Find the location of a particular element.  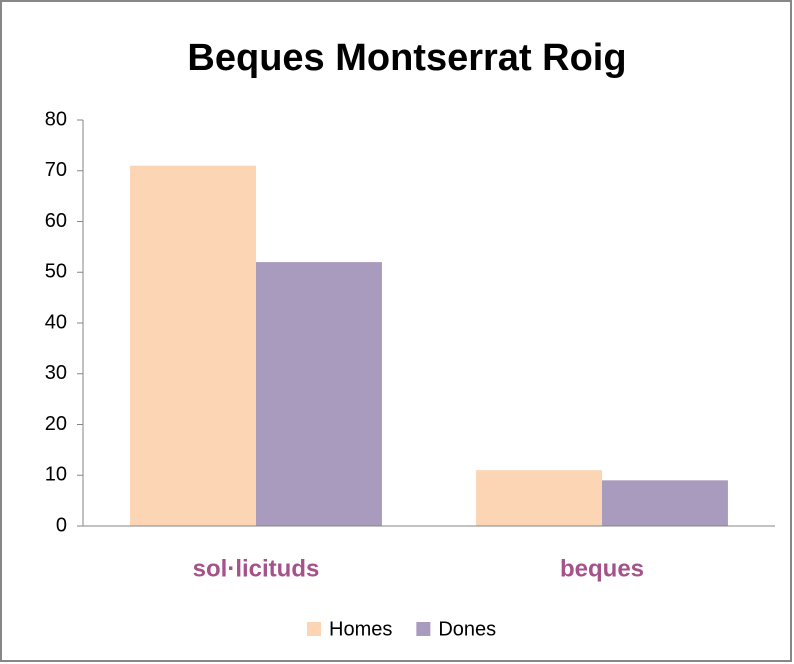

y-tick-label: 20 is located at coordinates (56, 424).